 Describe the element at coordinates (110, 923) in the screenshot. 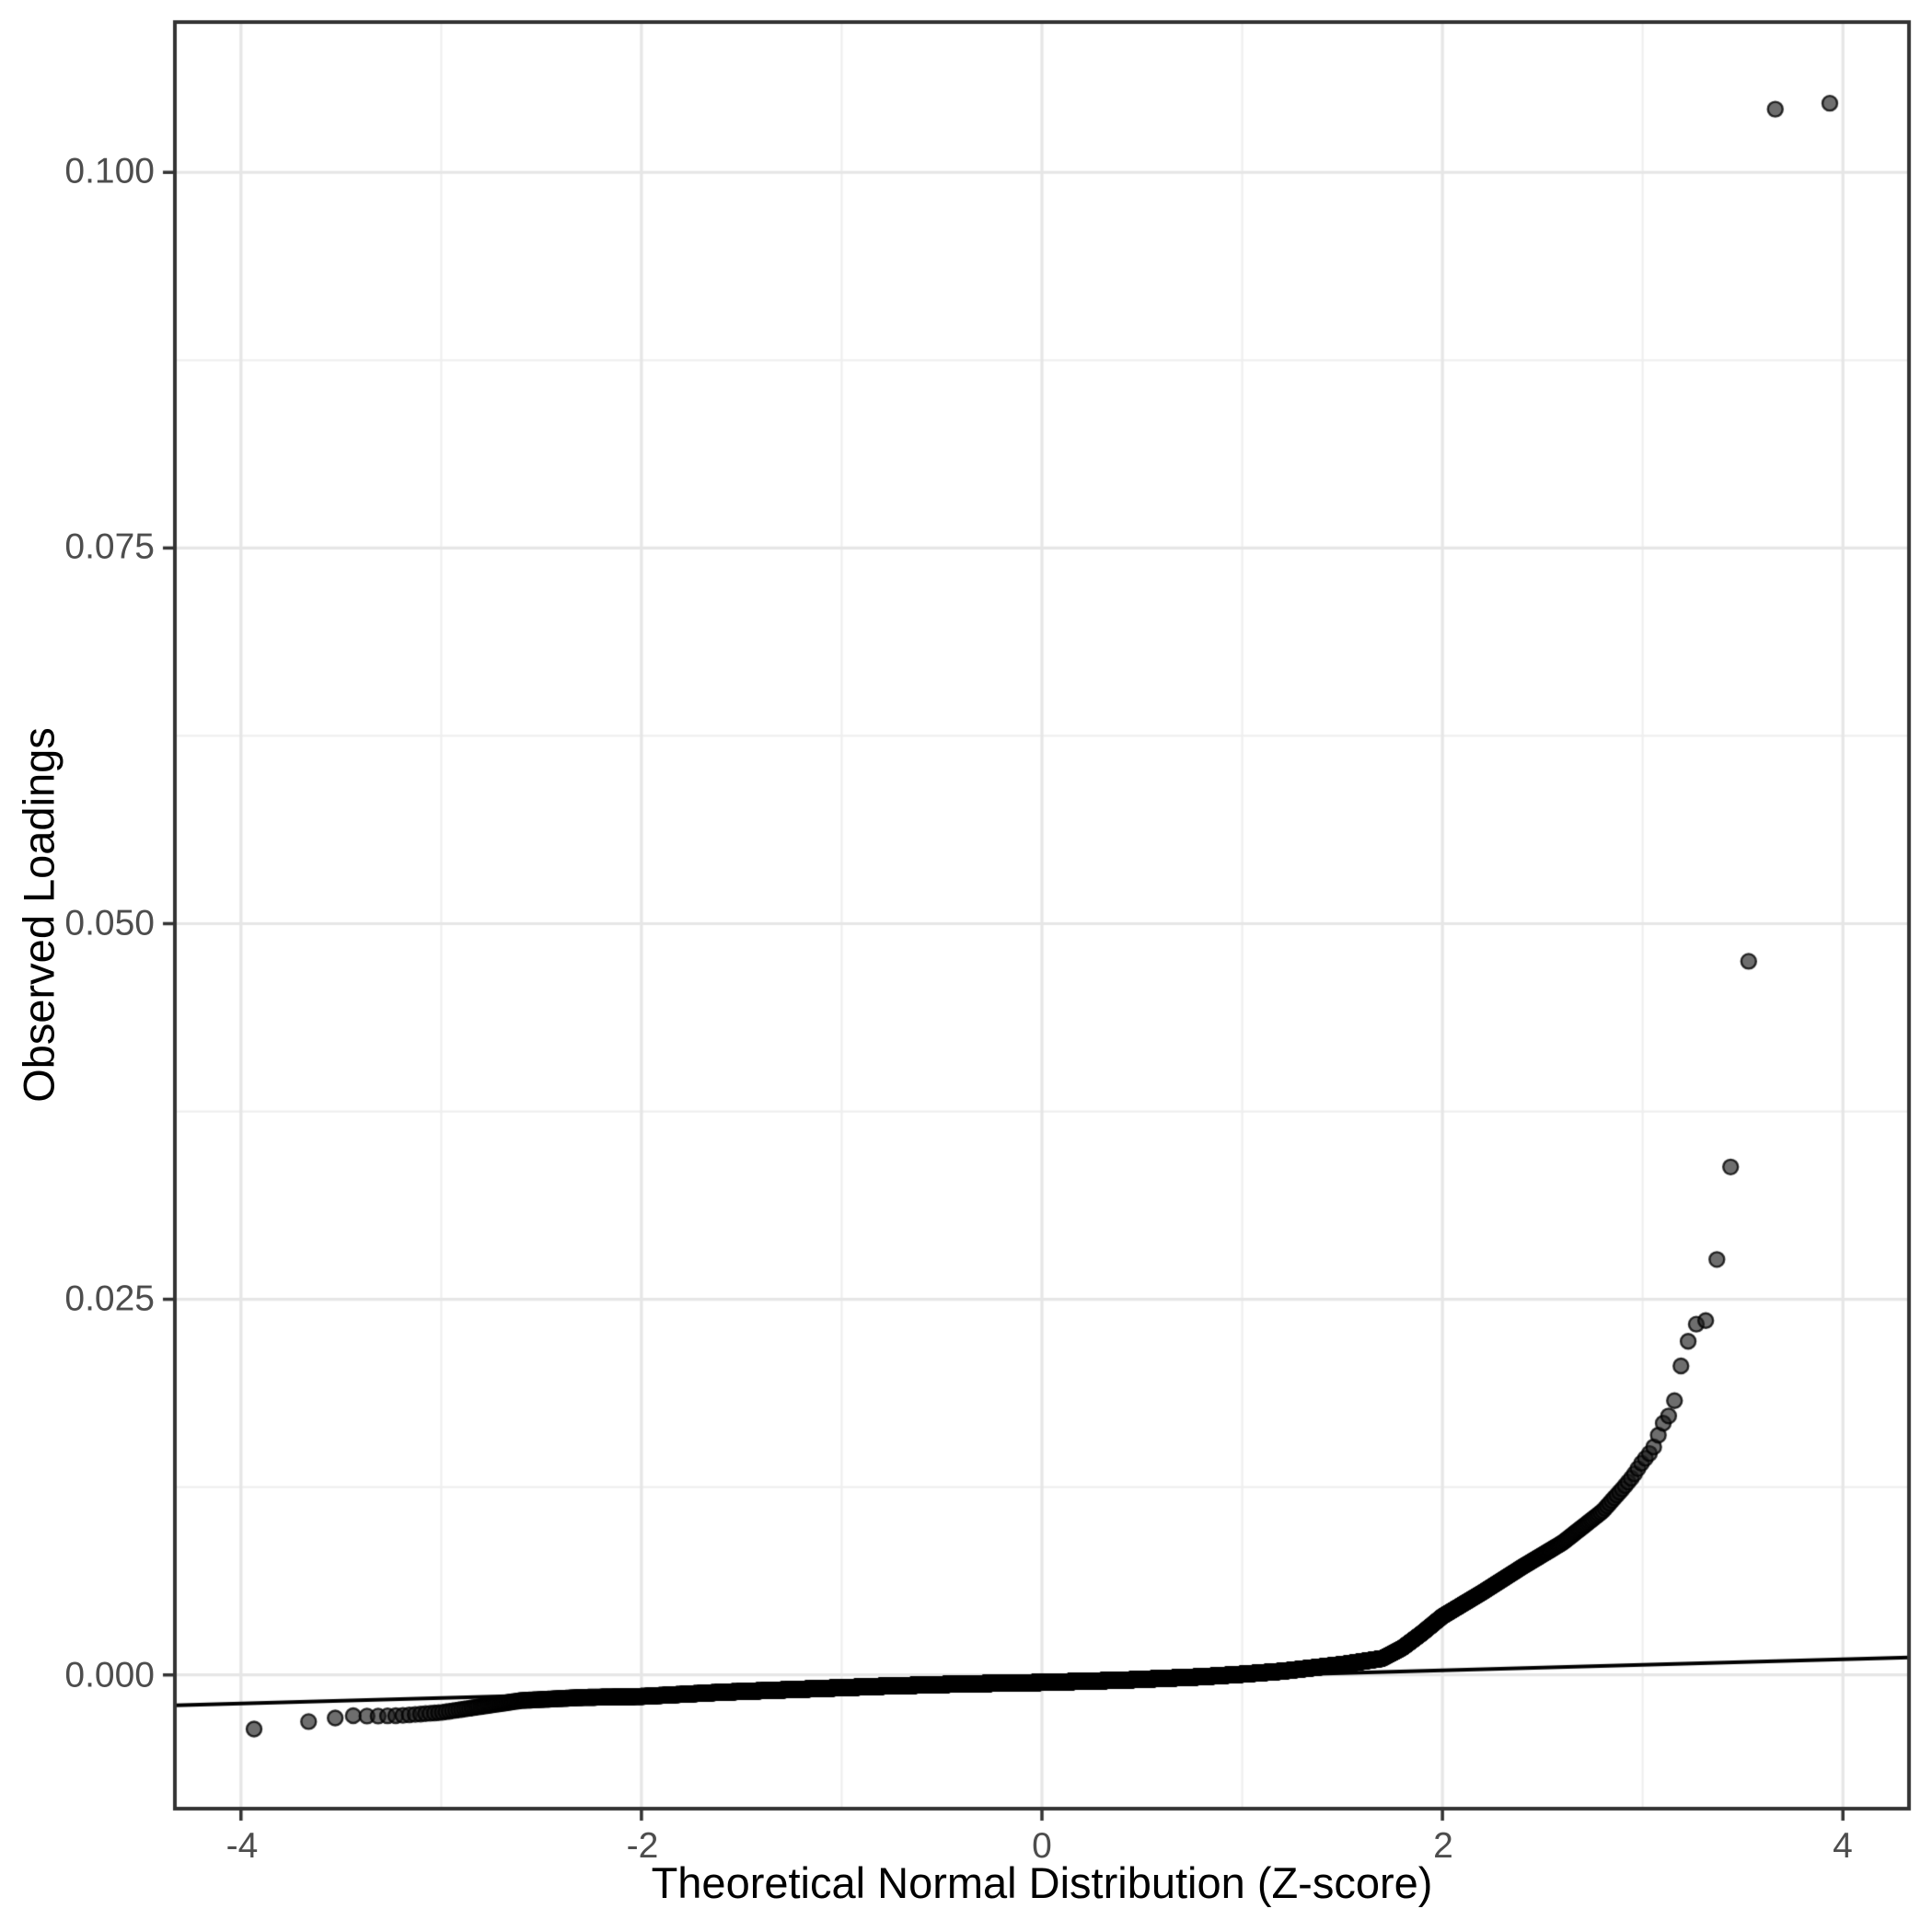

I see `y-tick-label-0050: 0.050` at that location.